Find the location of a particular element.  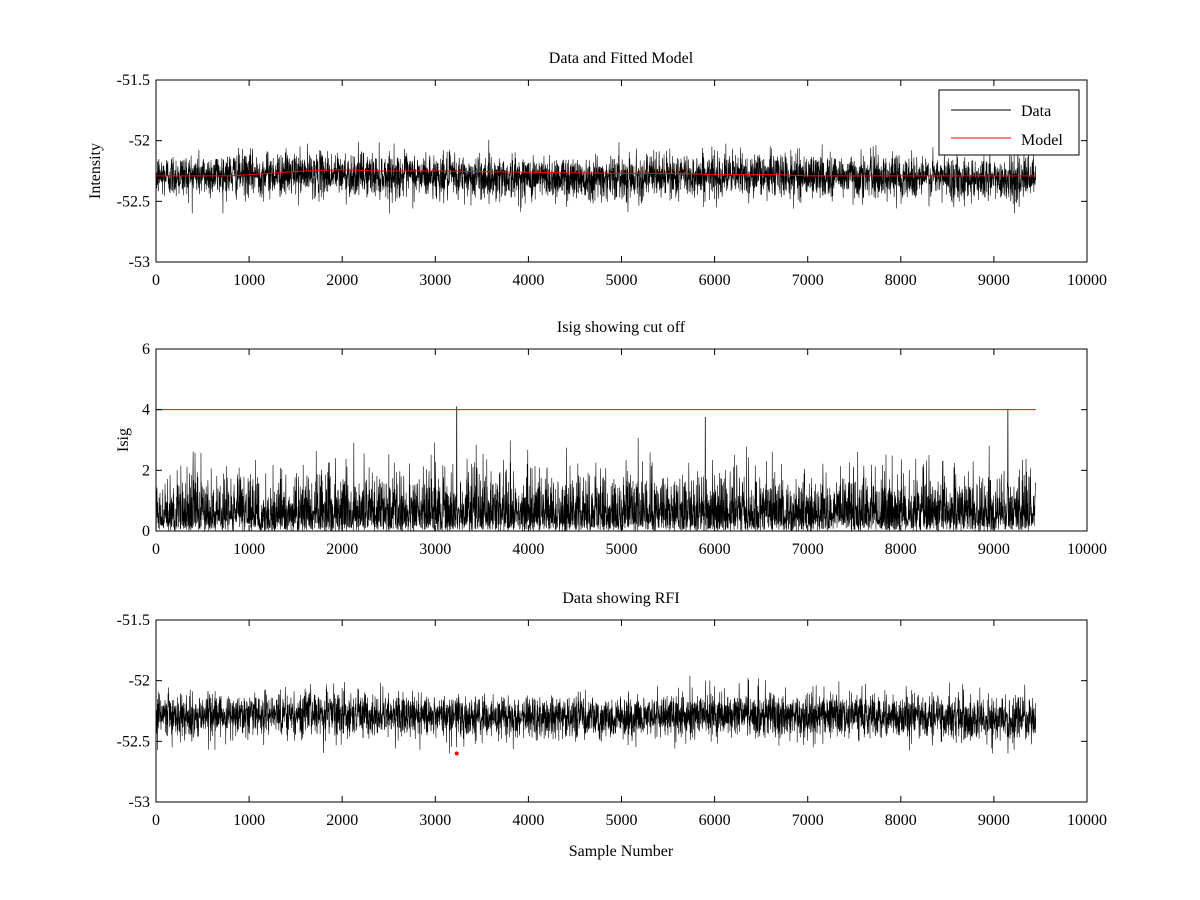

panel-3-title: Data showing RFI is located at coordinates (620, 598).